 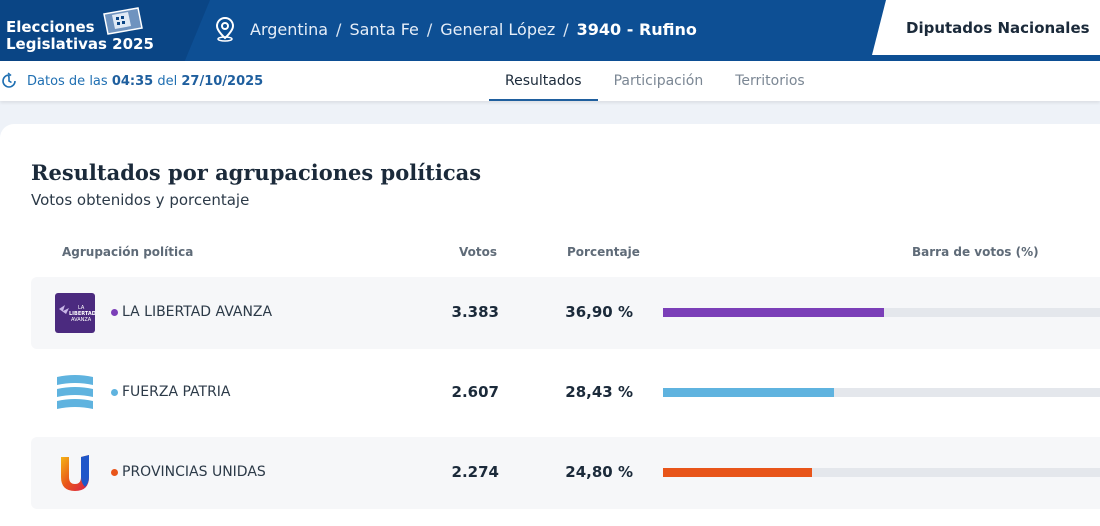 I want to click on logo-text: LIBERTAD, so click(x=82, y=314).